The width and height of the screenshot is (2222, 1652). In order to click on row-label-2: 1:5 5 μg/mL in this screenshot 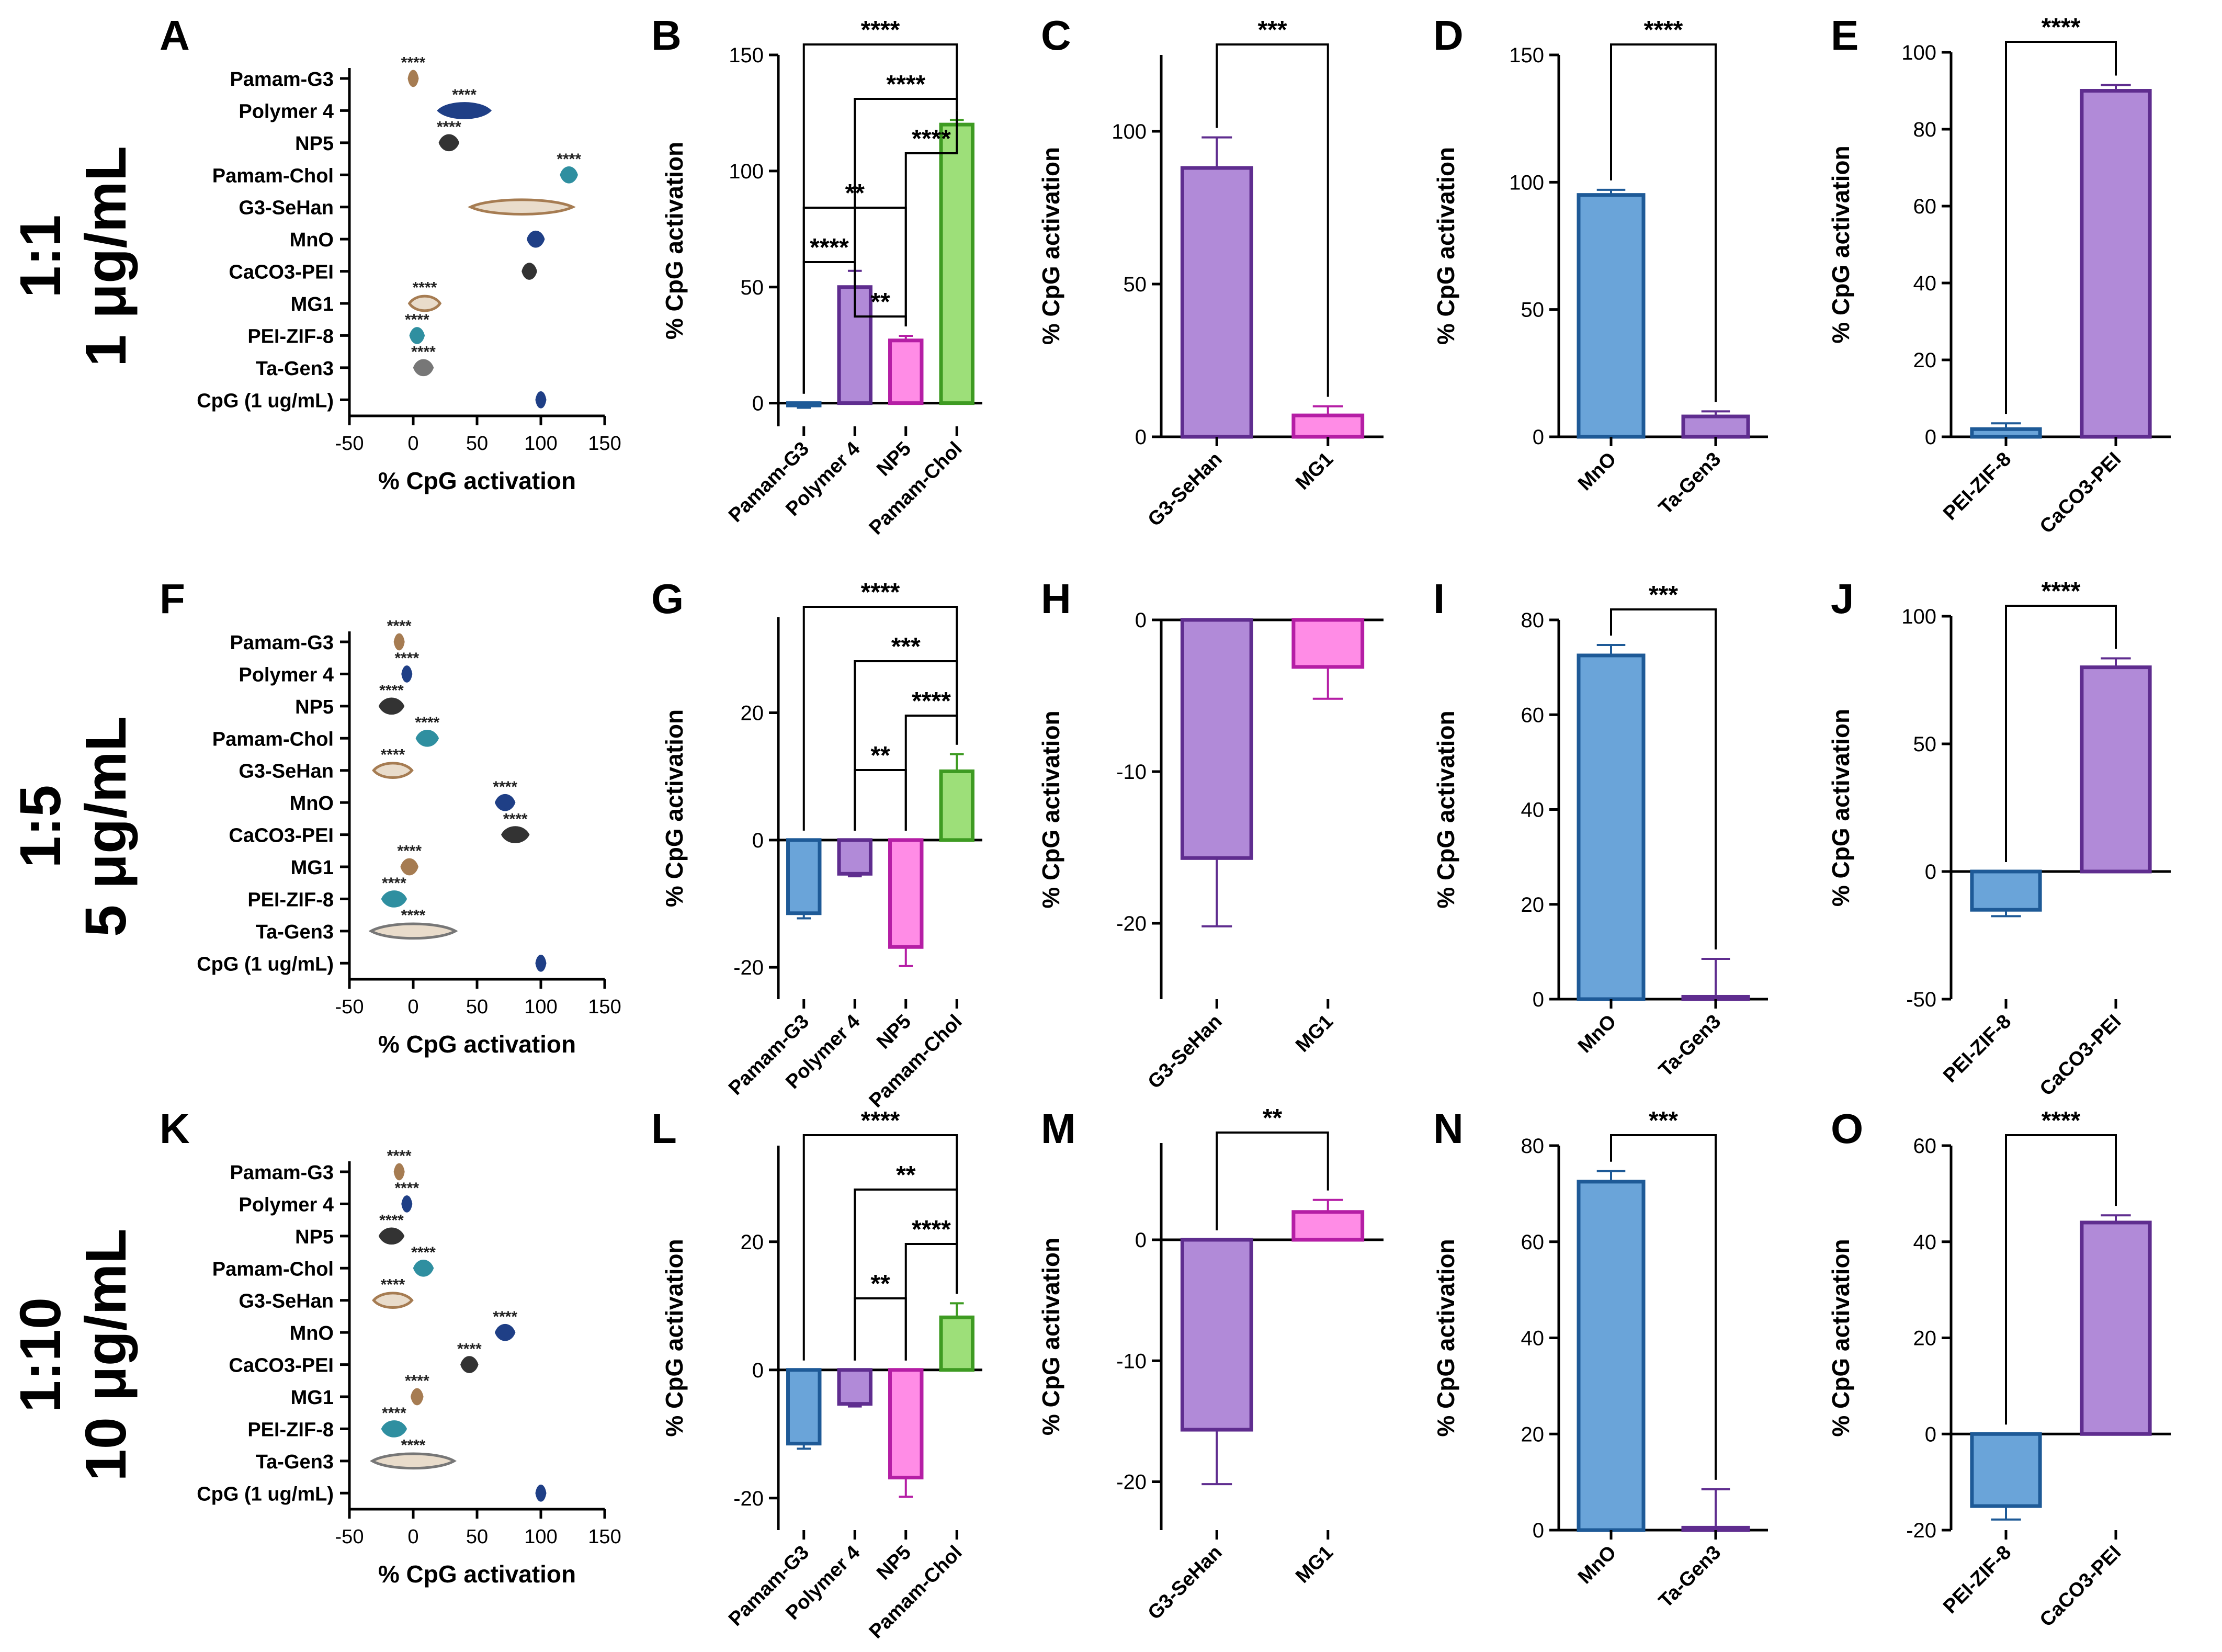, I will do `click(73, 826)`.